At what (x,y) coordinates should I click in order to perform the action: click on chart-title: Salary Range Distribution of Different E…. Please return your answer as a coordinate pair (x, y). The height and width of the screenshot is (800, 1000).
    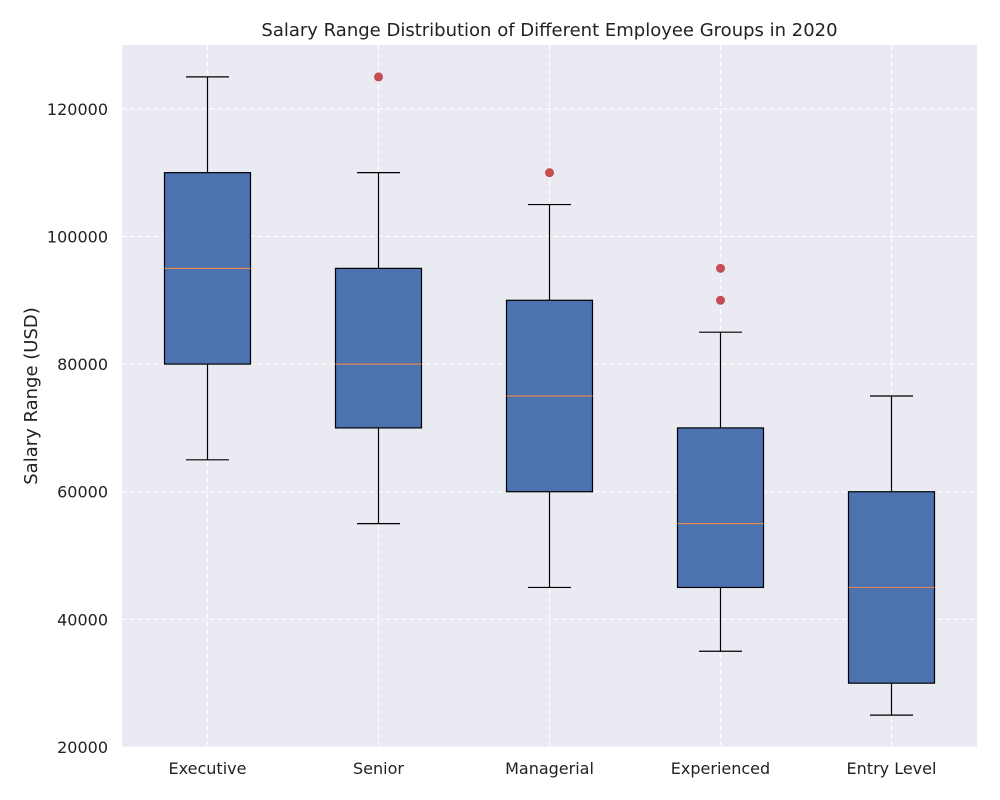
    Looking at the image, I should click on (549, 30).